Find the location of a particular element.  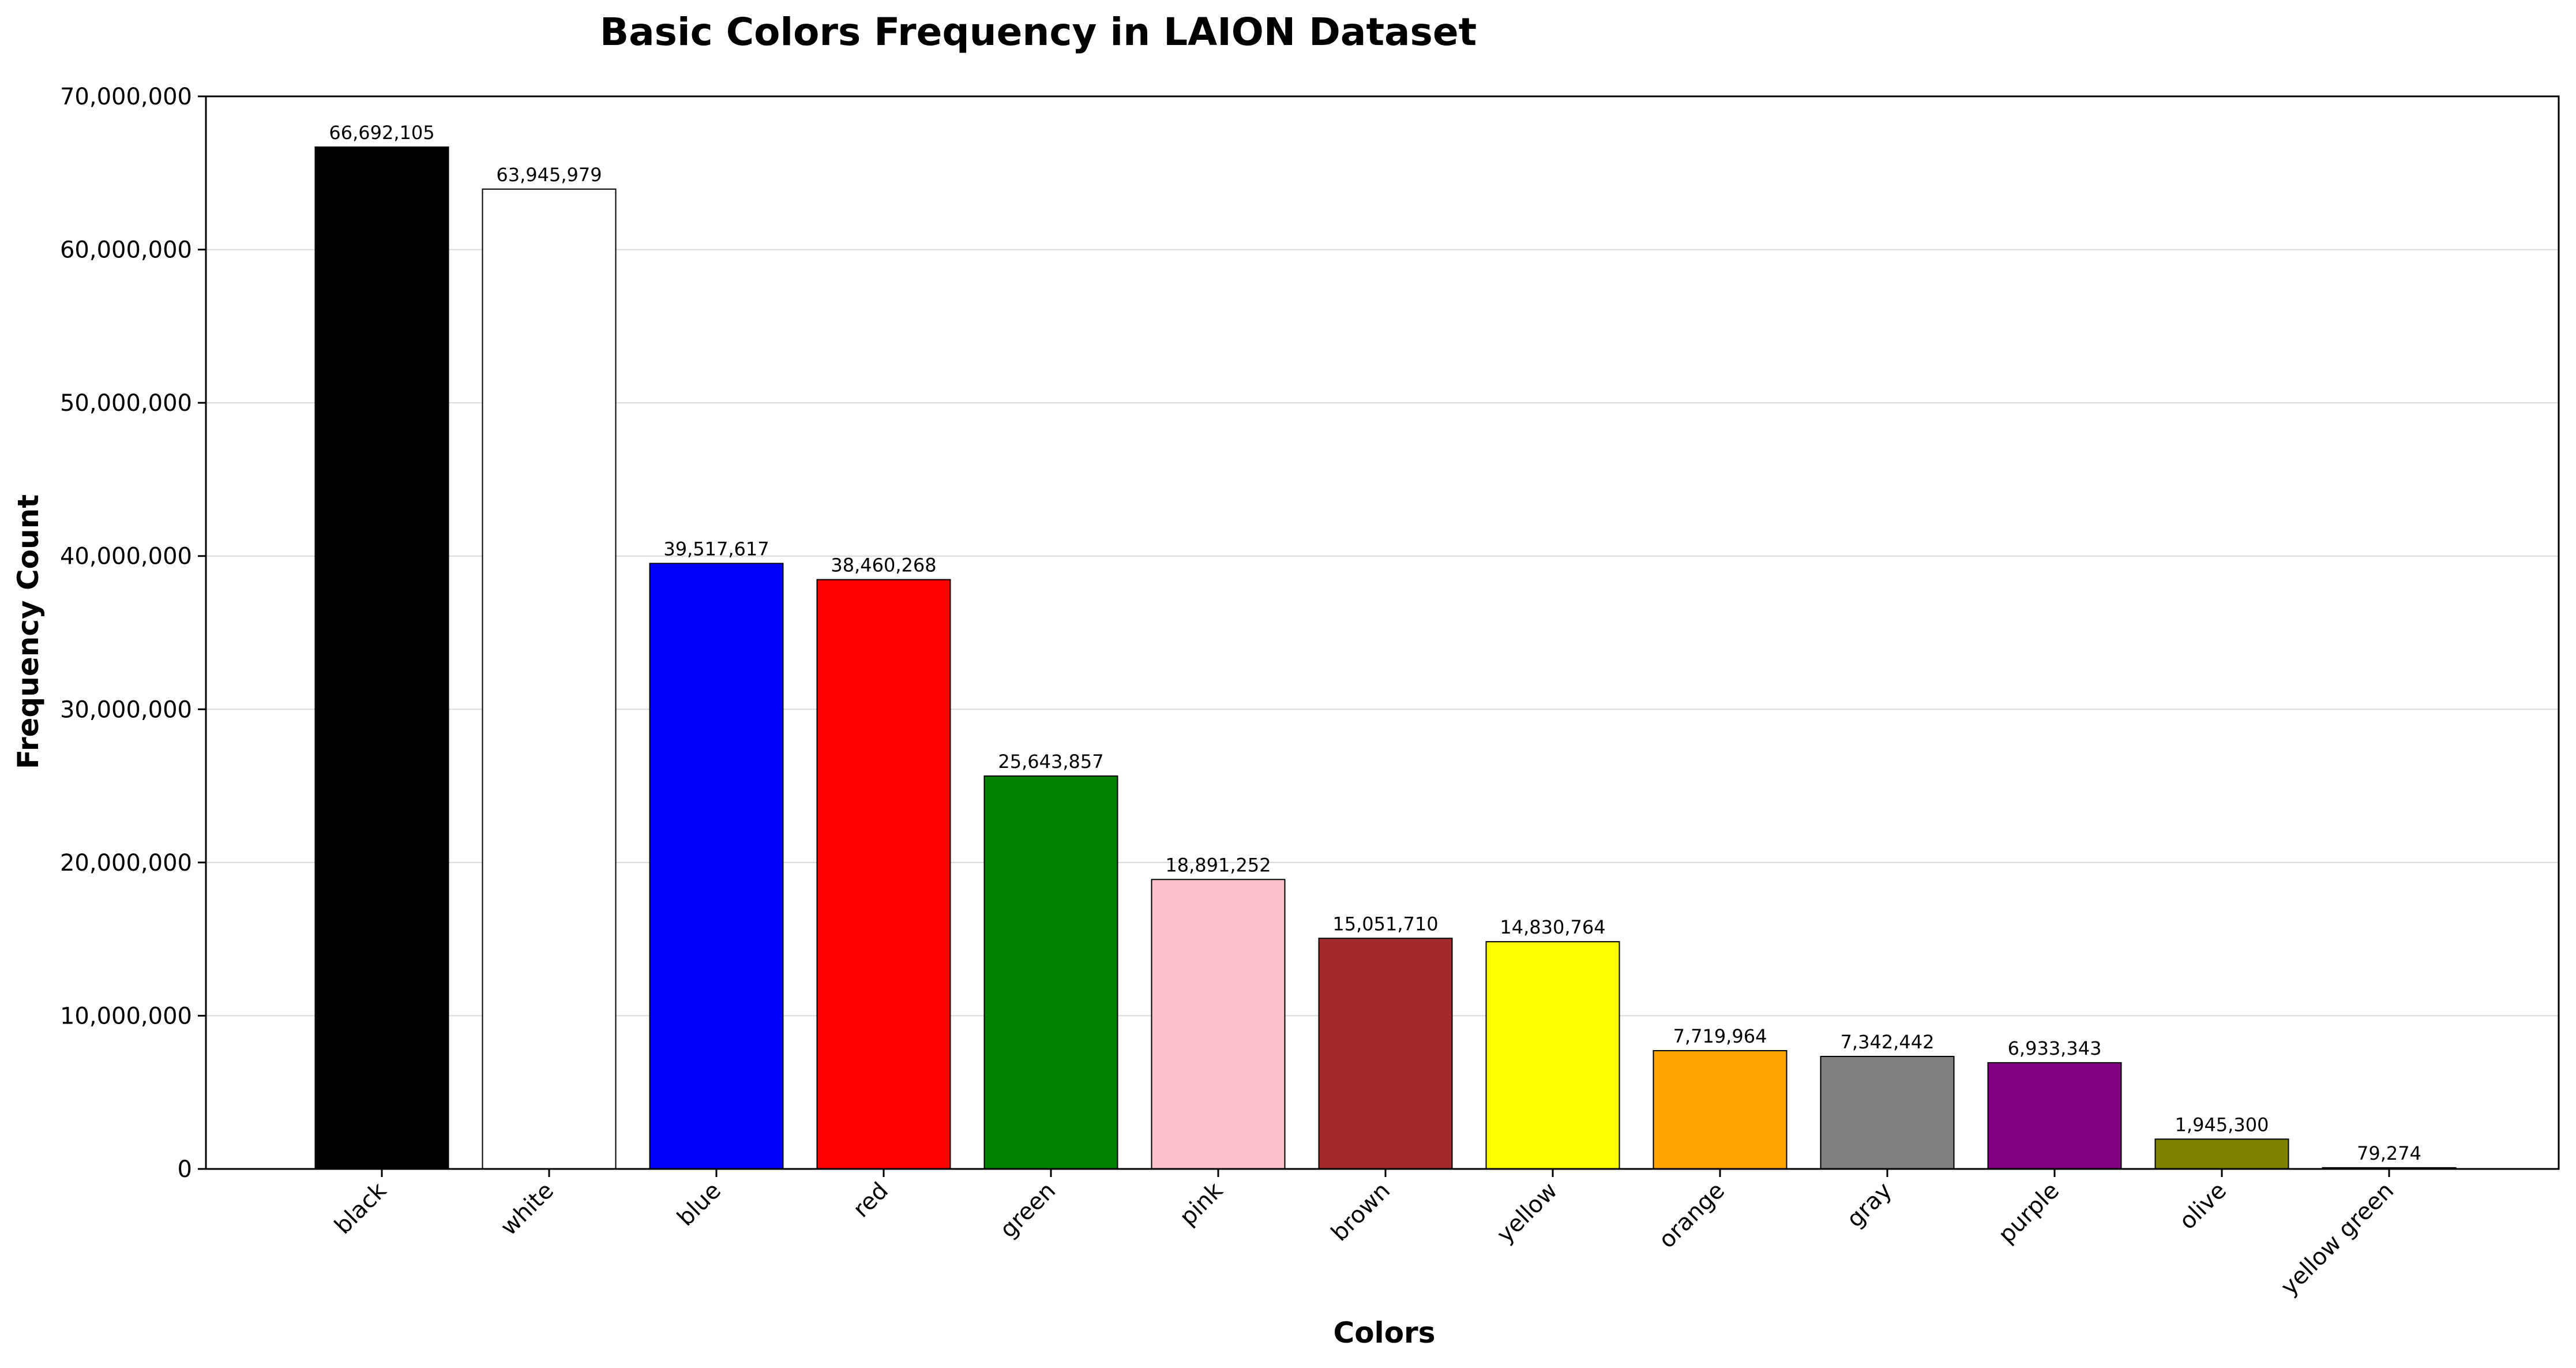

y-tick-label: 30,000,000 is located at coordinates (126, 709).